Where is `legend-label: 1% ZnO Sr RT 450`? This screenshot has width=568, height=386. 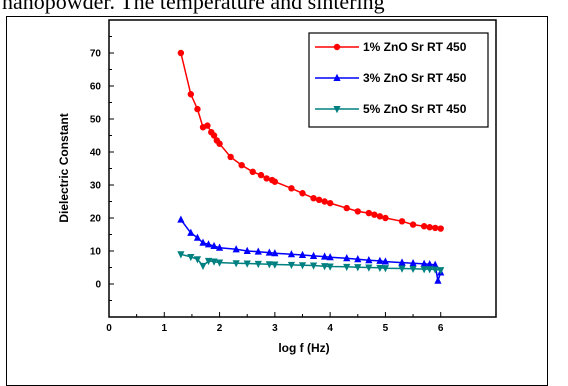
legend-label: 1% ZnO Sr RT 450 is located at coordinates (415, 47).